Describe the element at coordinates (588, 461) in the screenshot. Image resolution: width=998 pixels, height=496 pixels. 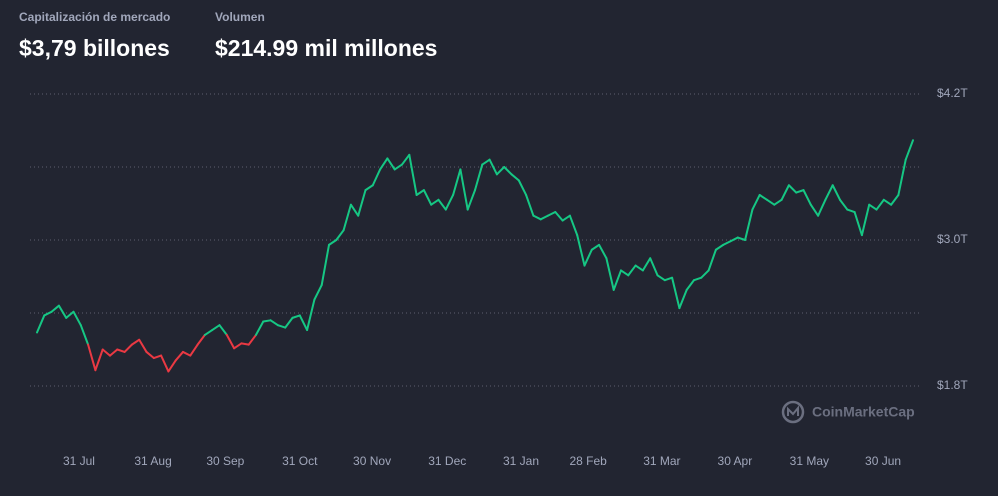
I see `x-tick-label: 28 Feb` at that location.